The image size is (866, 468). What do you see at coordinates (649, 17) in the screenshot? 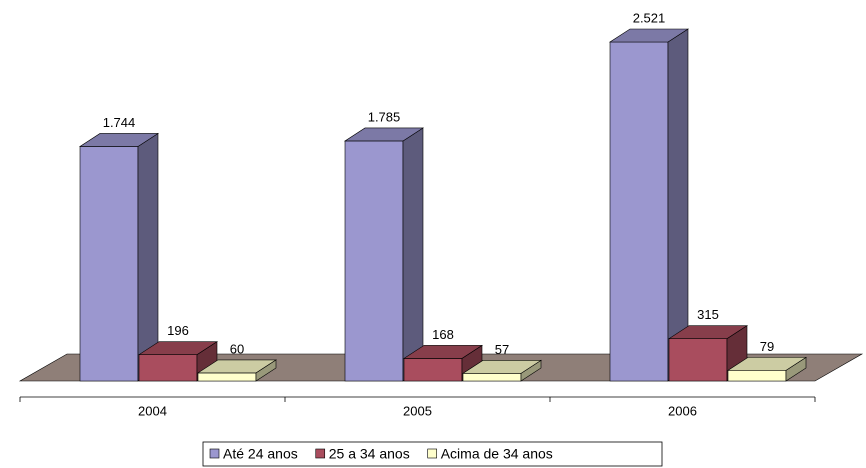
I see `value-label: 2.521` at bounding box center [649, 17].